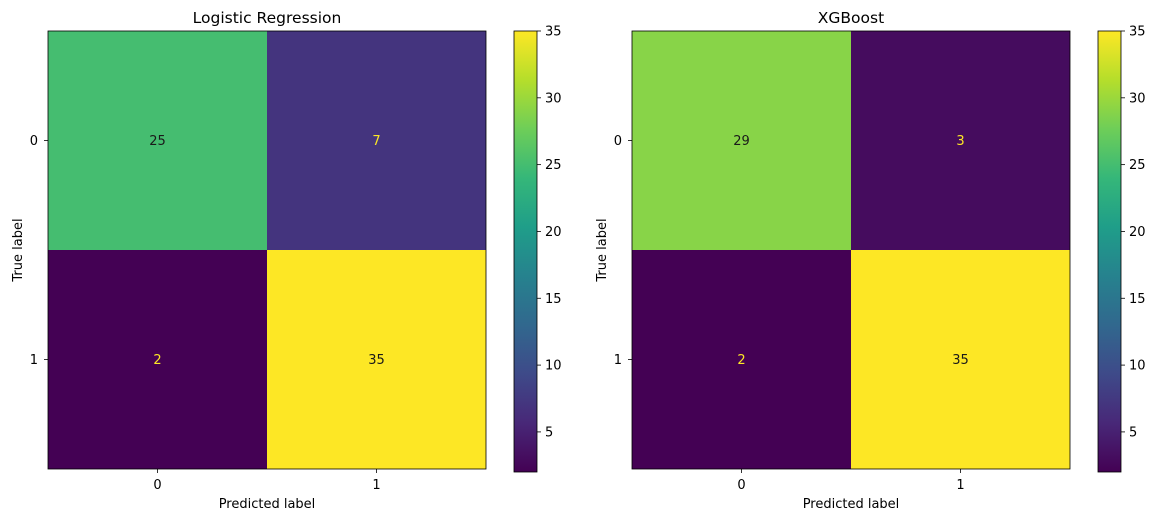  I want to click on cell-value-label: 3, so click(960, 141).